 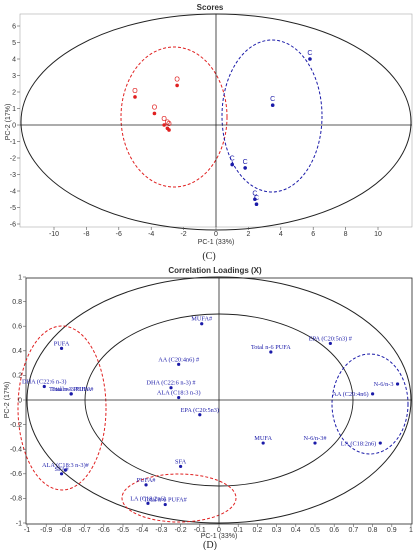 What do you see at coordinates (277, 530) in the screenshot?
I see `loadings-xtick-label: 0.3` at bounding box center [277, 530].